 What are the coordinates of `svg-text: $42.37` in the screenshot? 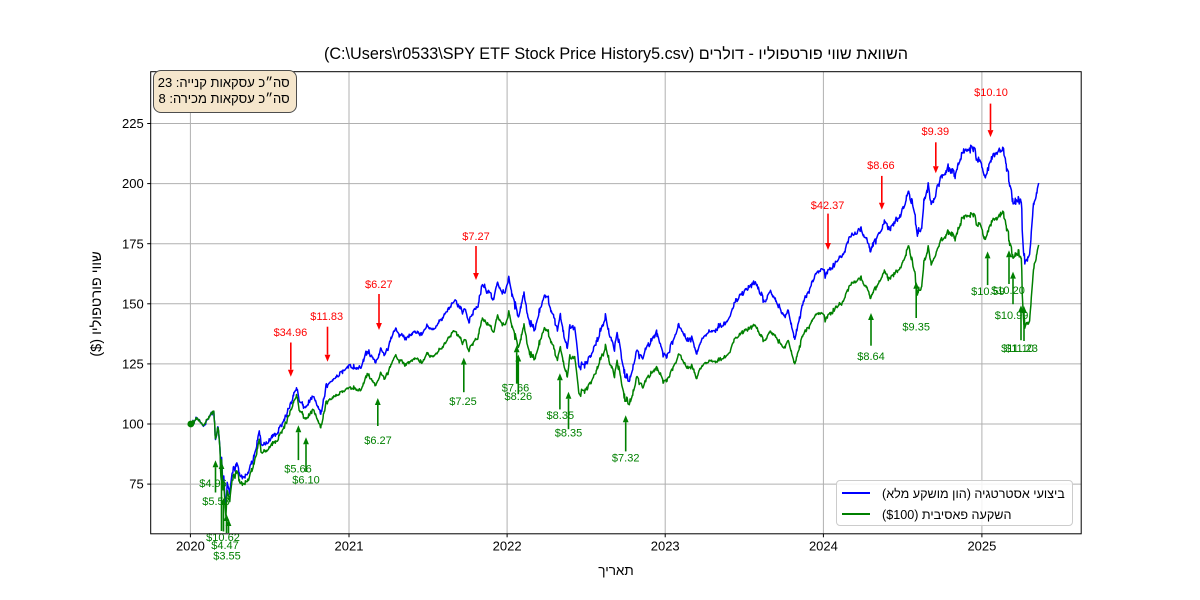 It's located at (828, 206).